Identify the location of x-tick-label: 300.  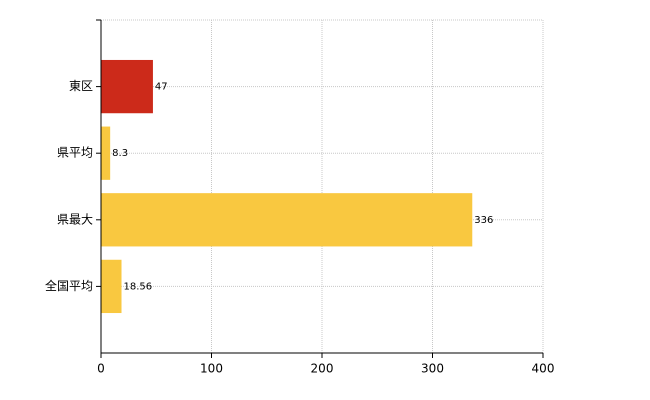
(432, 369).